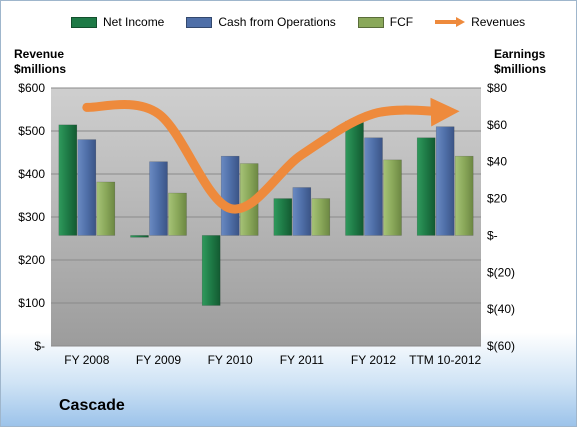 Image resolution: width=577 pixels, height=427 pixels. I want to click on right-axis-title-line-2: $millions, so click(520, 69).